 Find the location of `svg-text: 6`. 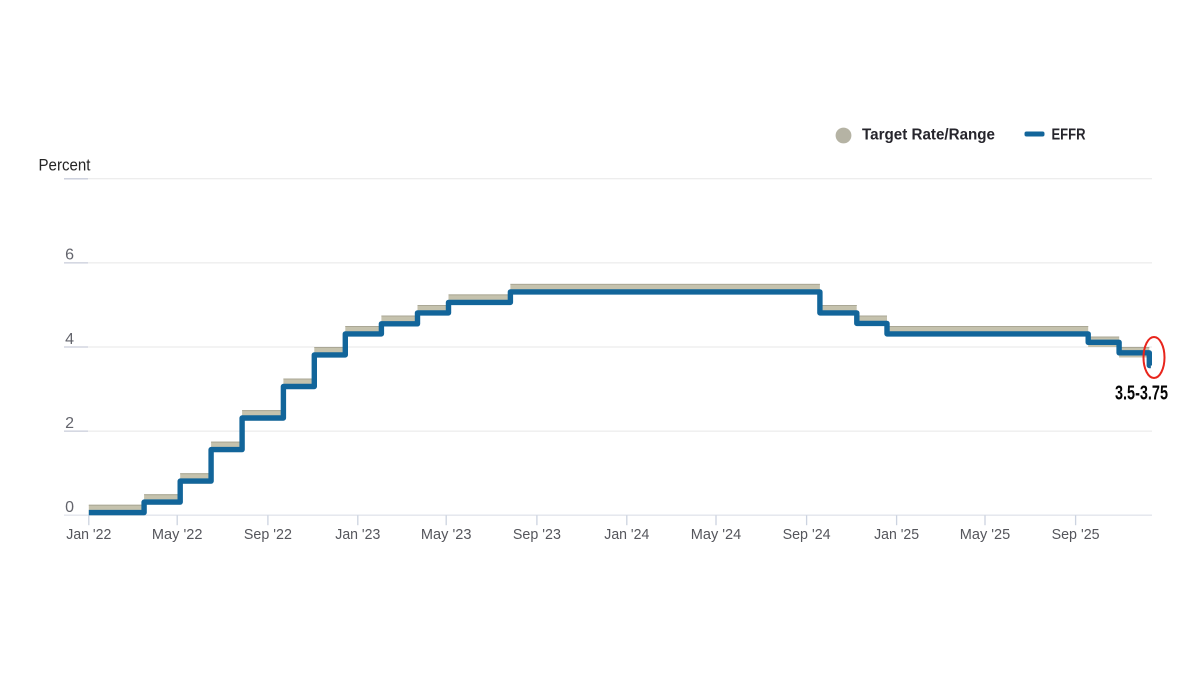

svg-text: 6 is located at coordinates (69, 255).